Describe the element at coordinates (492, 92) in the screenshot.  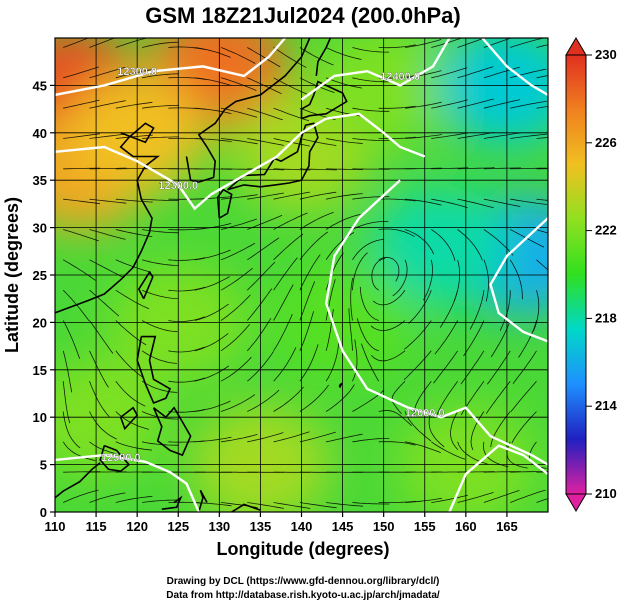
I see `field-patch` at that location.